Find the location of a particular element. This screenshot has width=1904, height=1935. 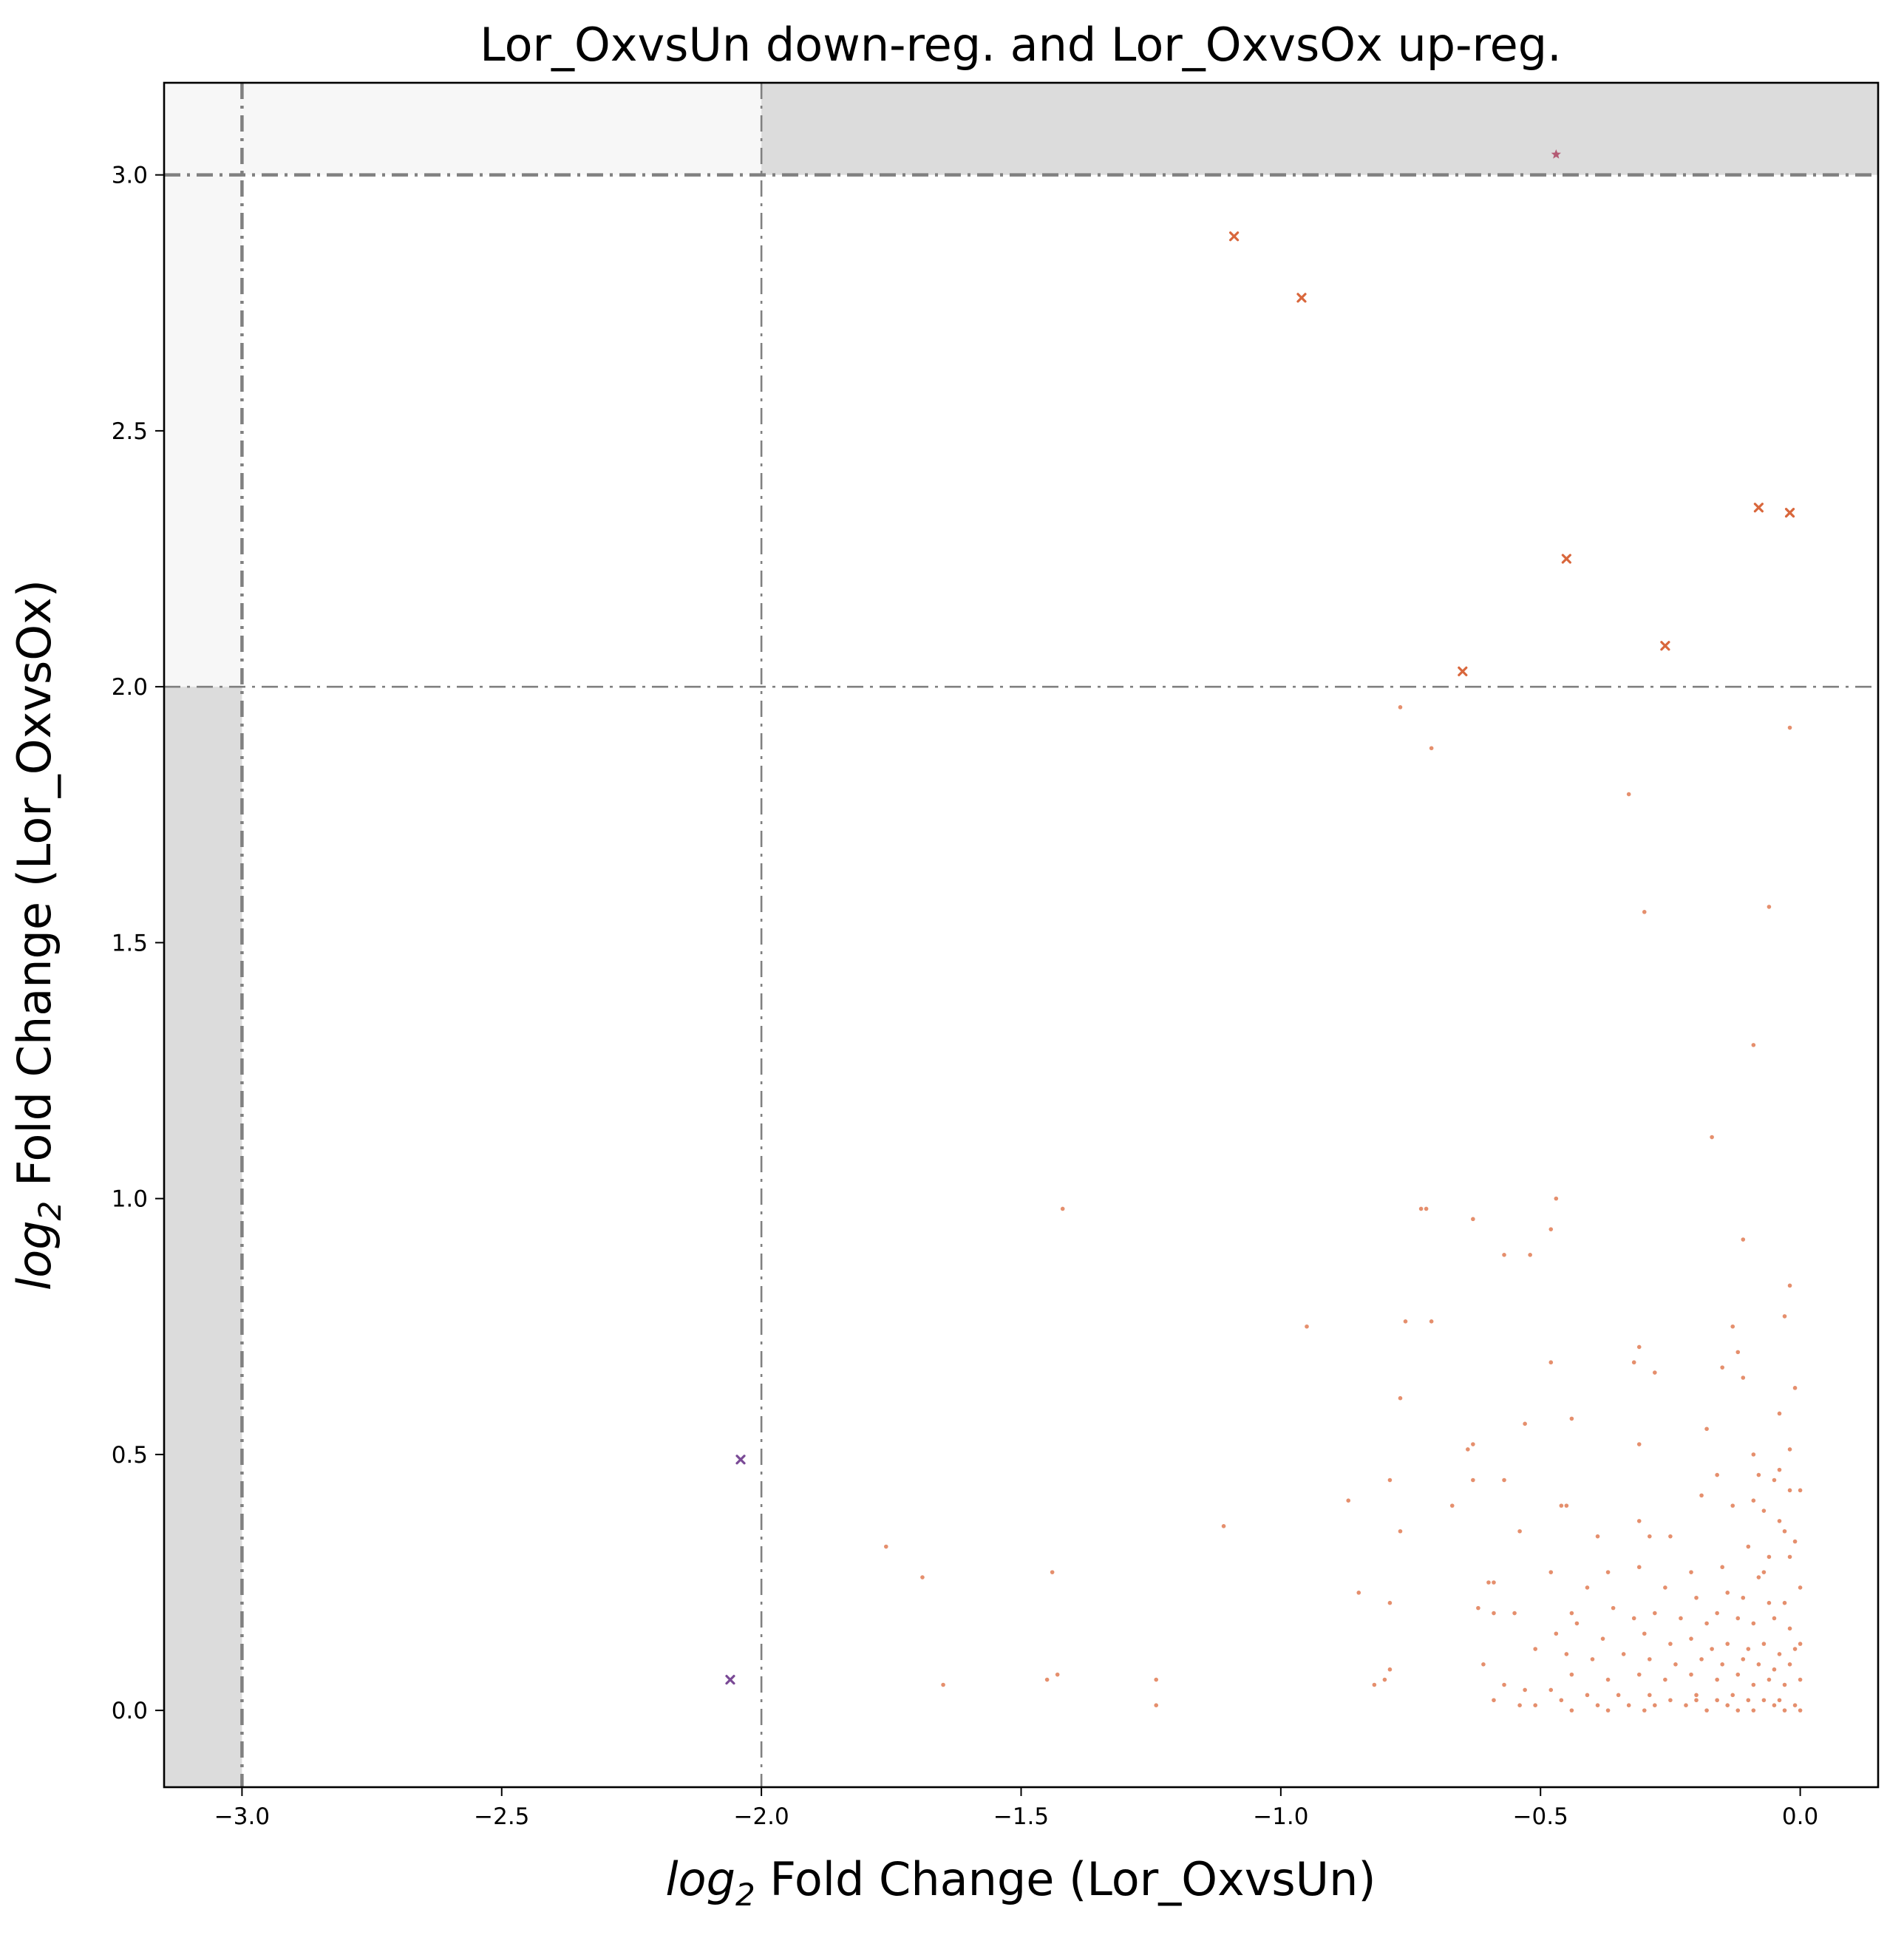

y-tick-label: 2.5 is located at coordinates (130, 431).